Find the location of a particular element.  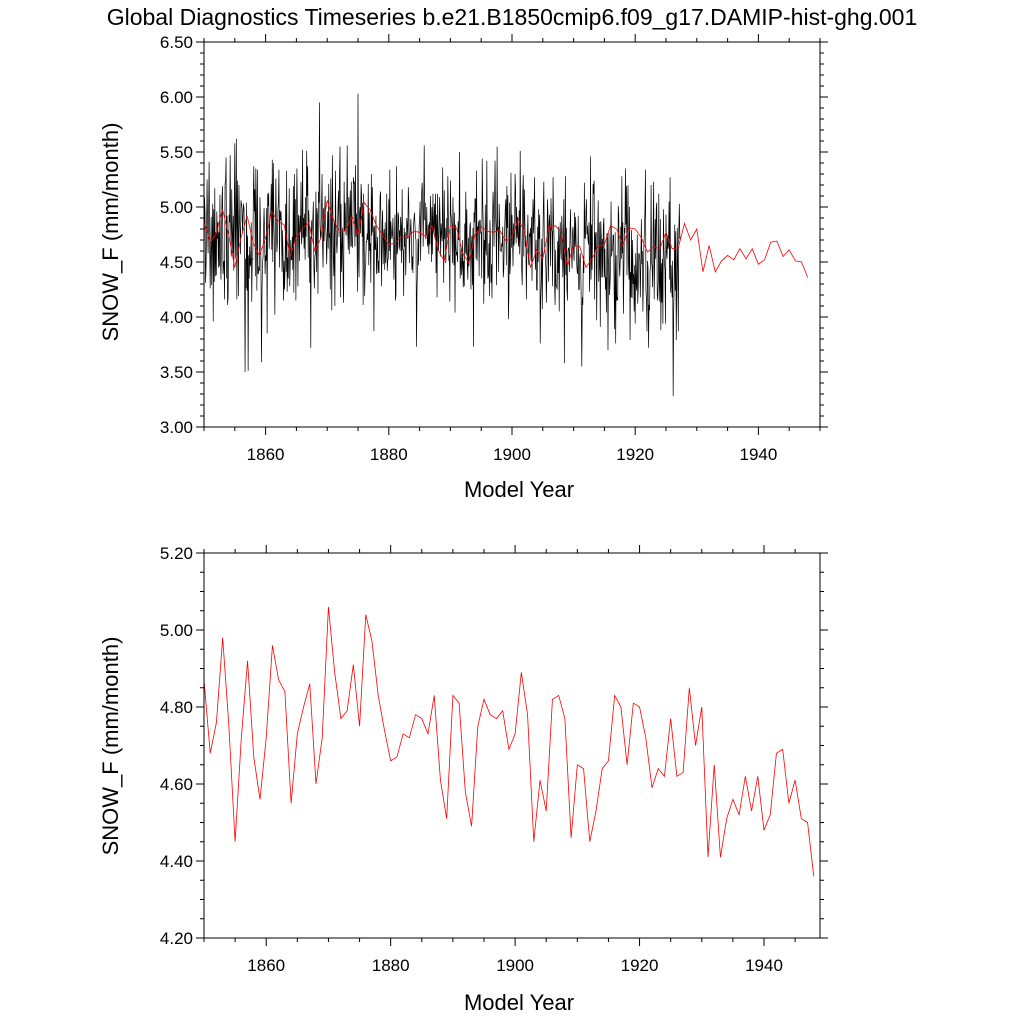

y-tick-label: 5.50 is located at coordinates (176, 152).